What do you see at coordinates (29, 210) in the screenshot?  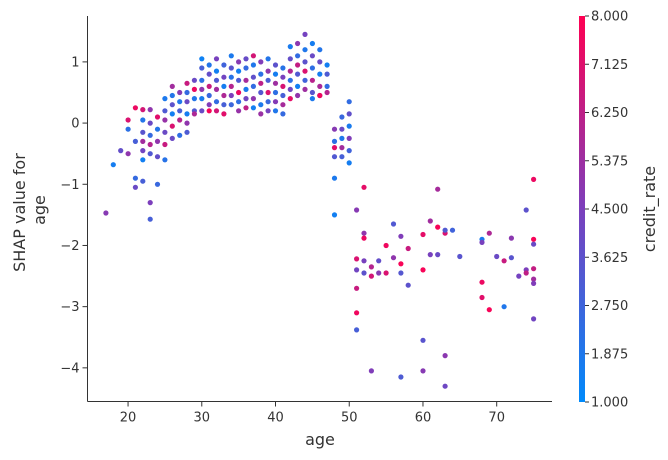 I see `y-axis-label: SHAP value for age` at bounding box center [29, 210].